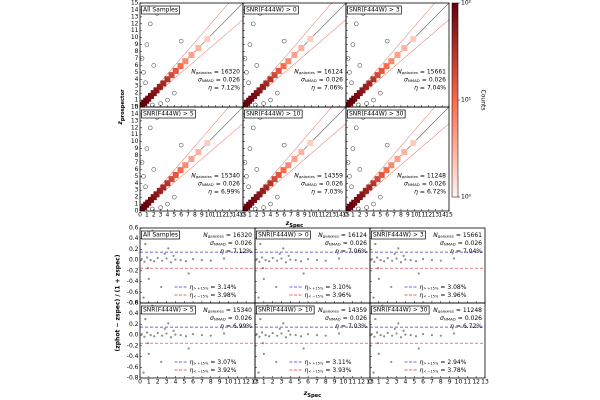 The width and height of the screenshot is (600, 400). What do you see at coordinates (175, 382) in the screenshot?
I see `x-tick-label: 4` at bounding box center [175, 382].